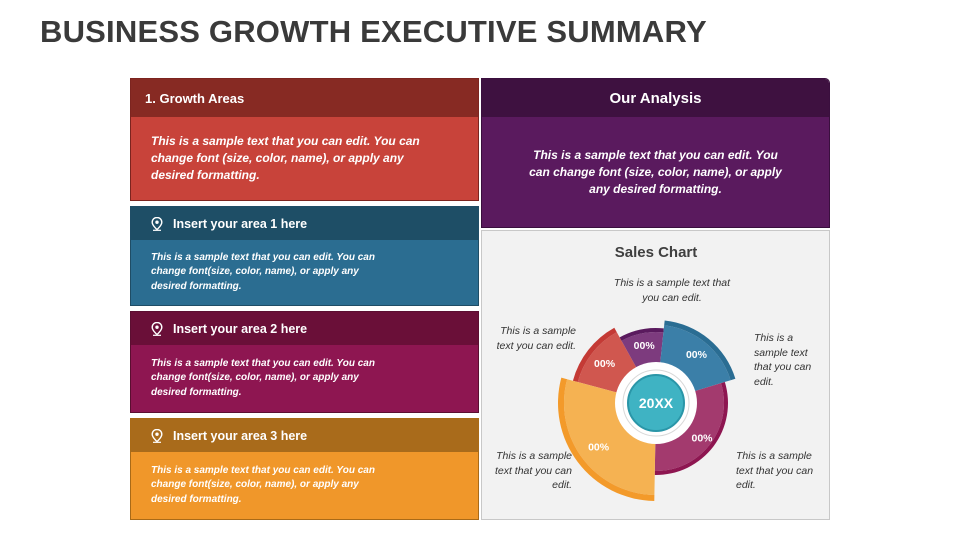 This screenshot has height=540, width=960. Describe the element at coordinates (240, 435) in the screenshot. I see `area-3-heading: Insert your area 3 here` at that location.